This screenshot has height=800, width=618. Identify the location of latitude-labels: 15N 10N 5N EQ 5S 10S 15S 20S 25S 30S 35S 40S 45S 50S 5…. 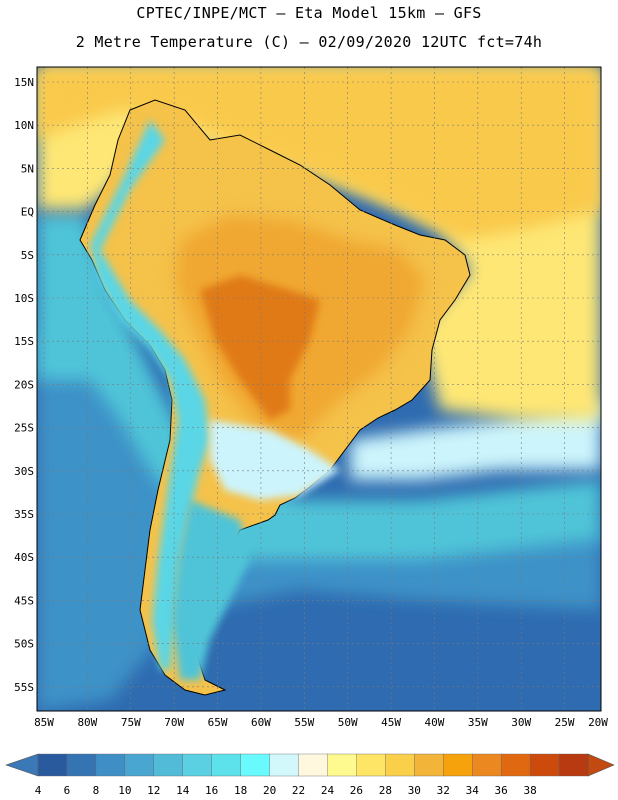
(24, 385).